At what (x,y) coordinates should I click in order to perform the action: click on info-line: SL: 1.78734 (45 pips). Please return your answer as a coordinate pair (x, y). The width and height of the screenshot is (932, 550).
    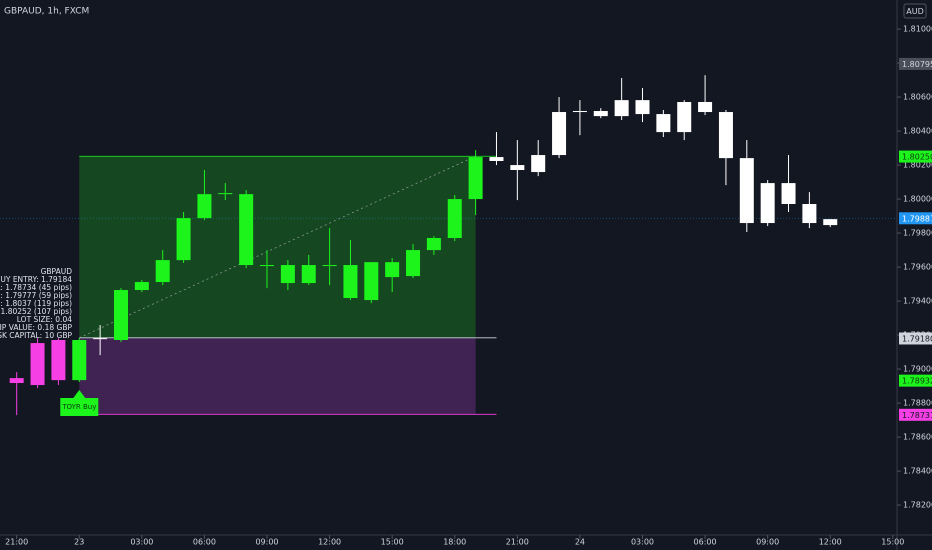
    Looking at the image, I should click on (36, 287).